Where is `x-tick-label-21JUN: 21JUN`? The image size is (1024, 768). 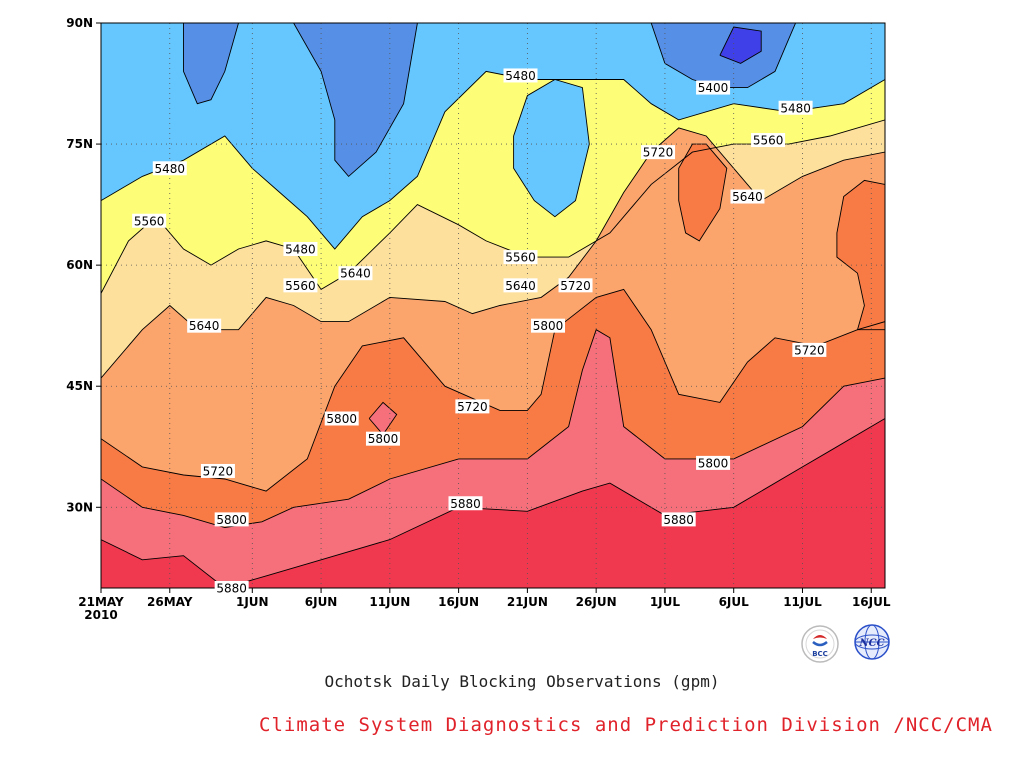
x-tick-label-21JUN: 21JUN is located at coordinates (527, 602).